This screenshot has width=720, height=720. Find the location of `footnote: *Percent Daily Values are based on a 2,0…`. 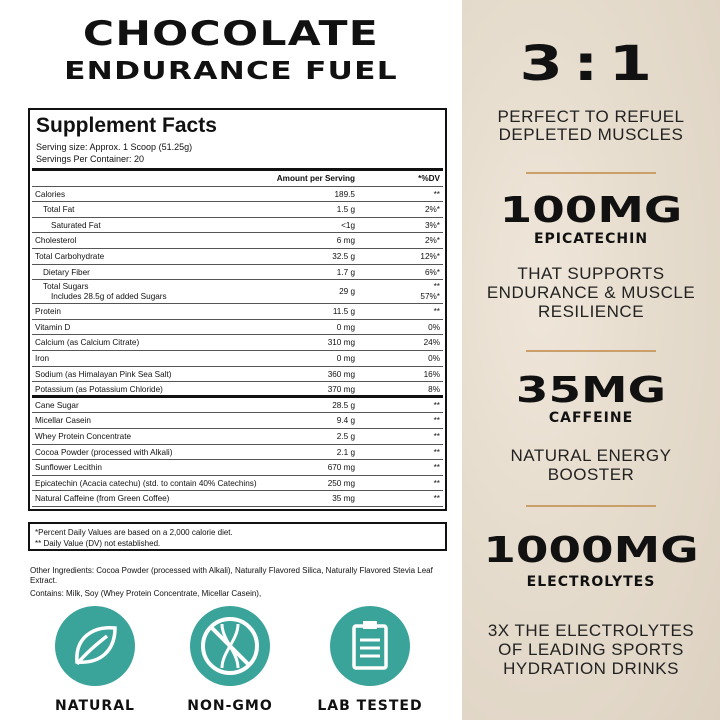

footnote: *Percent Daily Values are based on a 2,0… is located at coordinates (134, 532).